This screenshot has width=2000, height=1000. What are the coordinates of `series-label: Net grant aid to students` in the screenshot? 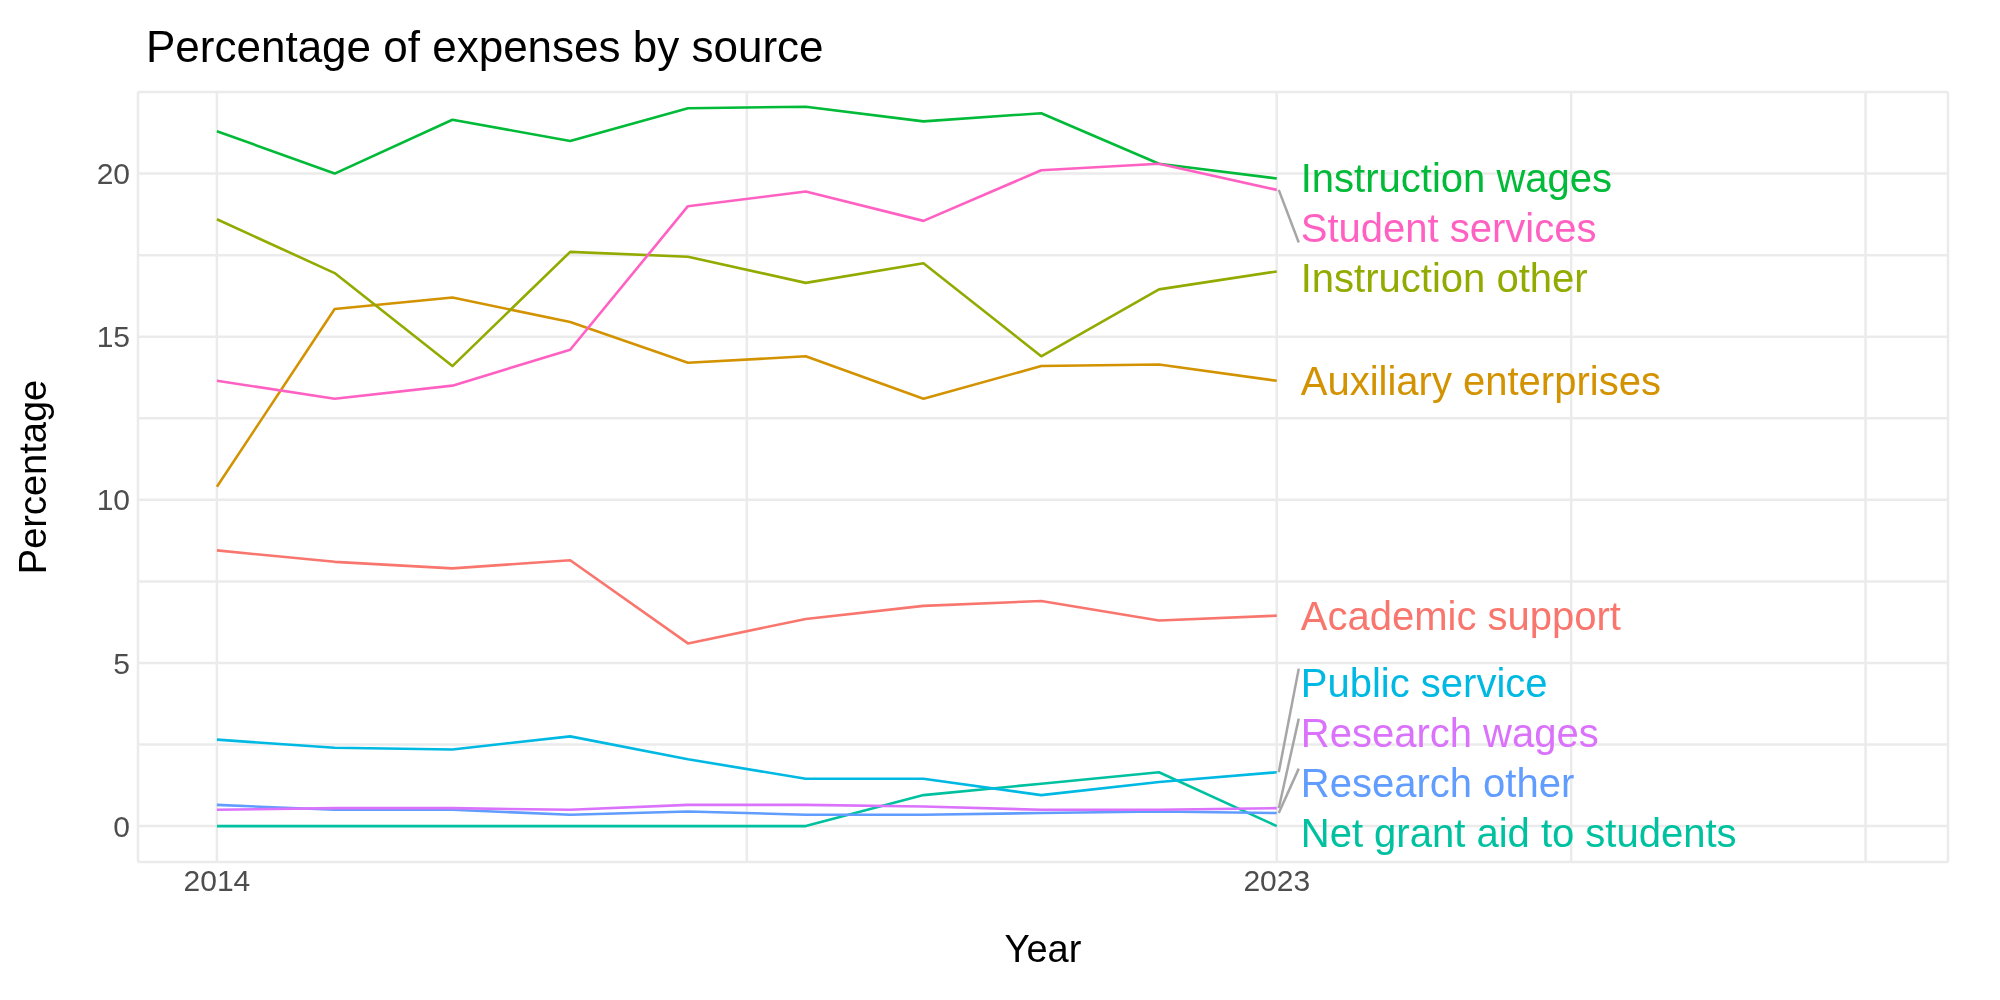 It's located at (1518, 832).